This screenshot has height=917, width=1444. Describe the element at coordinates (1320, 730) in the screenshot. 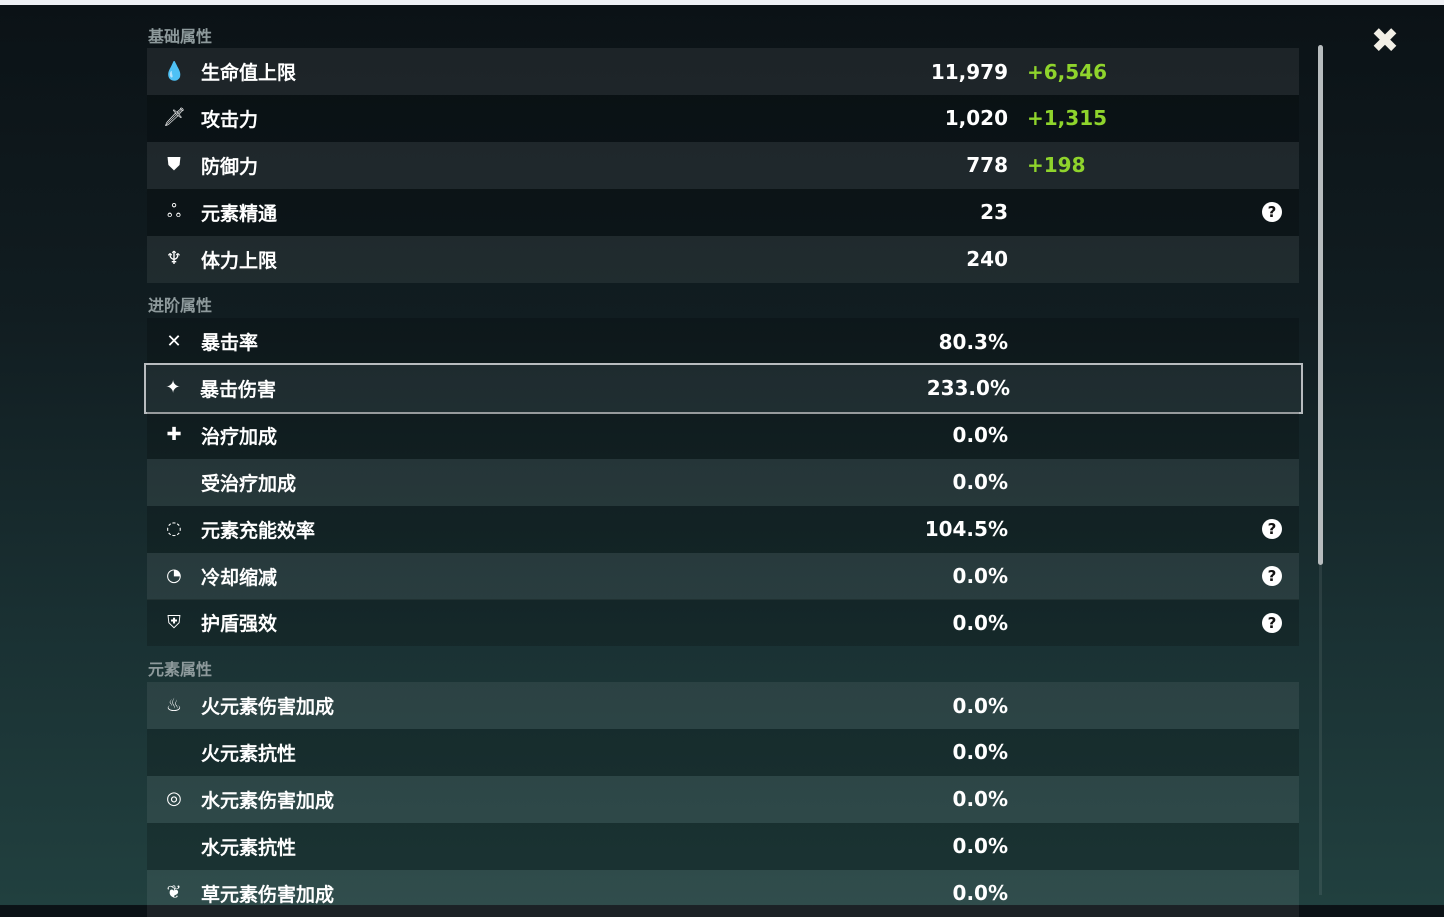

I see `scrollbar-track` at that location.